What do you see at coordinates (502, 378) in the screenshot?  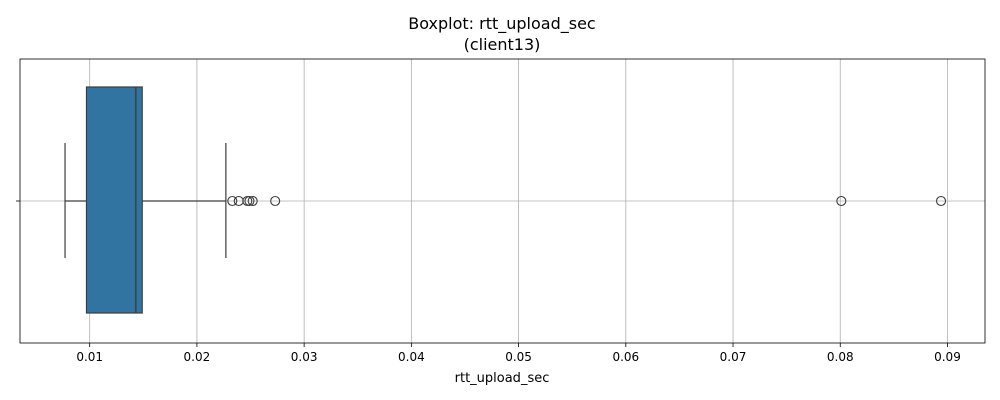 I see `x-axis-label: rtt_upload_sec` at bounding box center [502, 378].